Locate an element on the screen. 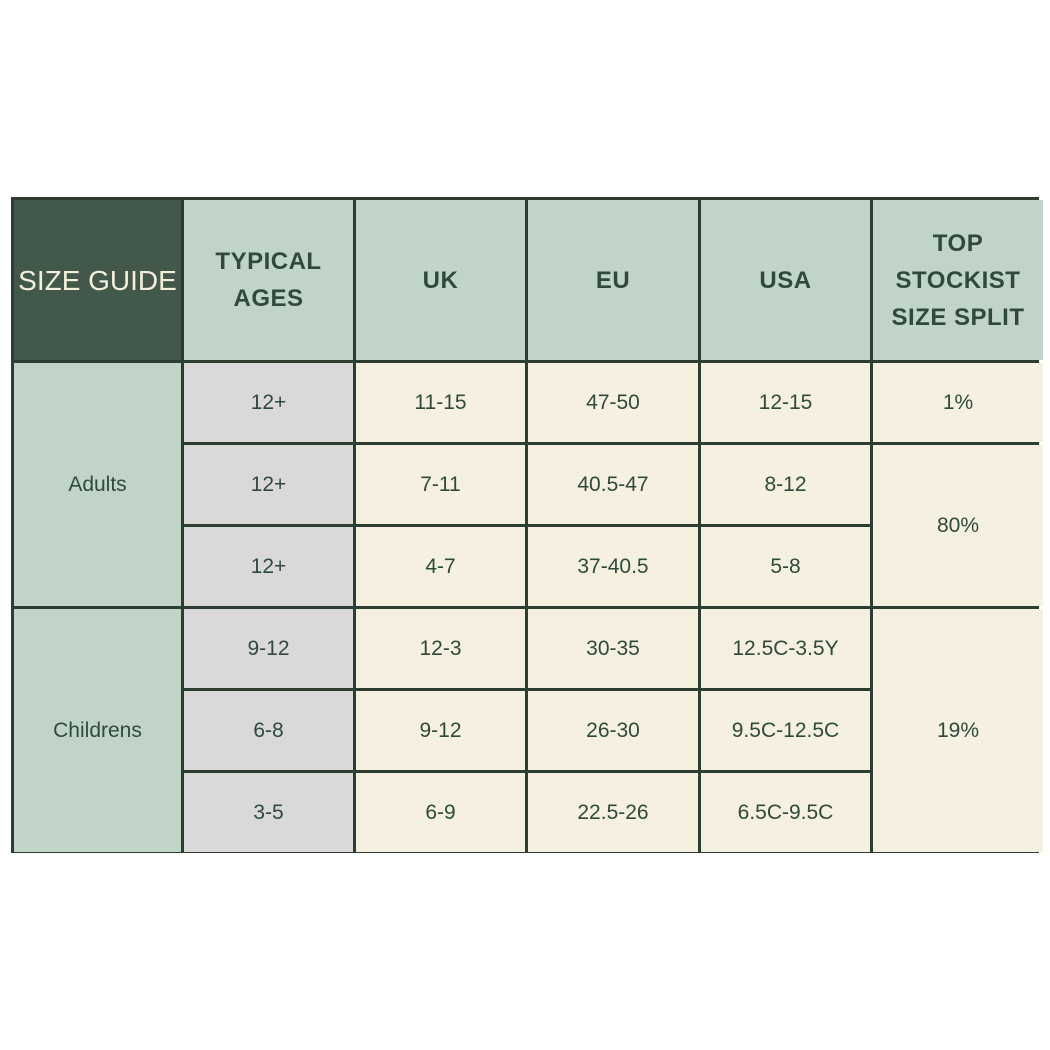 Image resolution: width=1050 pixels, height=1050 pixels. eu-cell: 40.5-47 is located at coordinates (613, 484).